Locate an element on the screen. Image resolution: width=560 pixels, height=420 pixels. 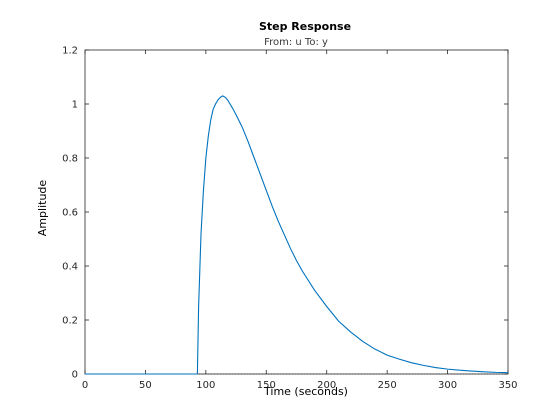
x-tick-label: 350 is located at coordinates (507, 385).